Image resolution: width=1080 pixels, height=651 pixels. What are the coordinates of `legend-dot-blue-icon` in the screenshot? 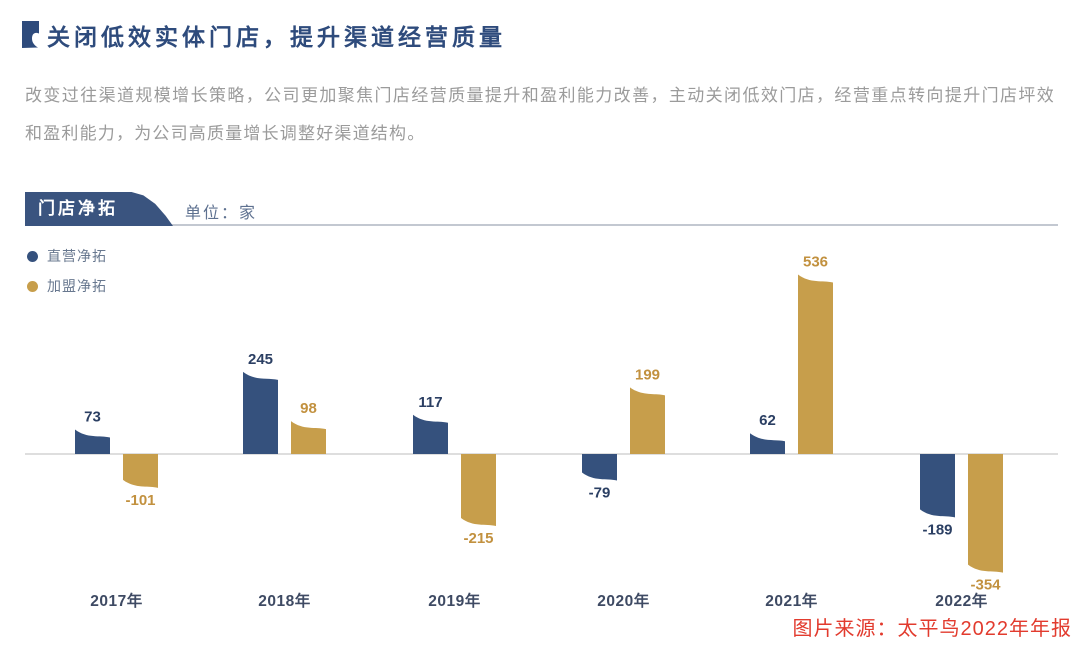 It's located at (32, 256).